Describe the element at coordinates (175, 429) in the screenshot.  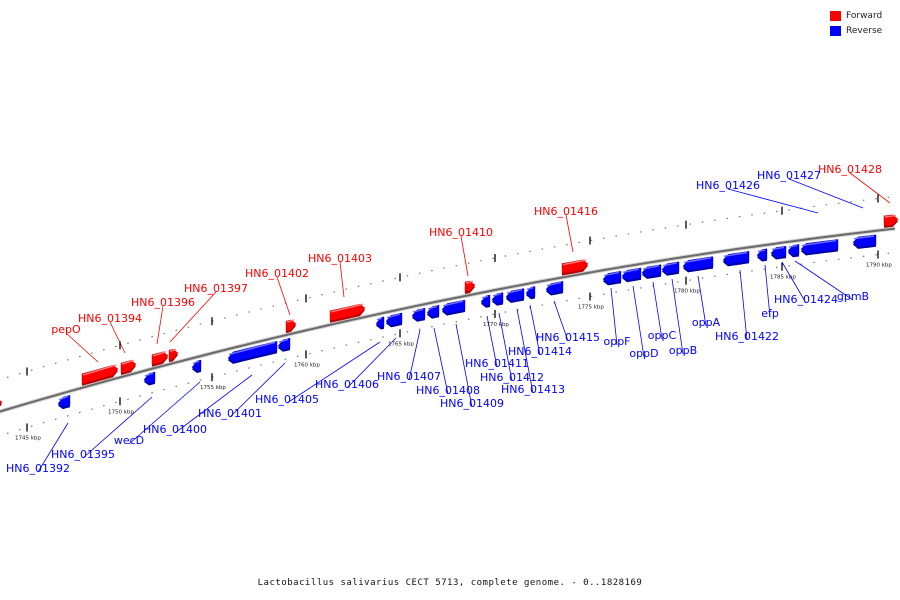
I see `gene-label-hn6-01400: HN6_01400` at that location.